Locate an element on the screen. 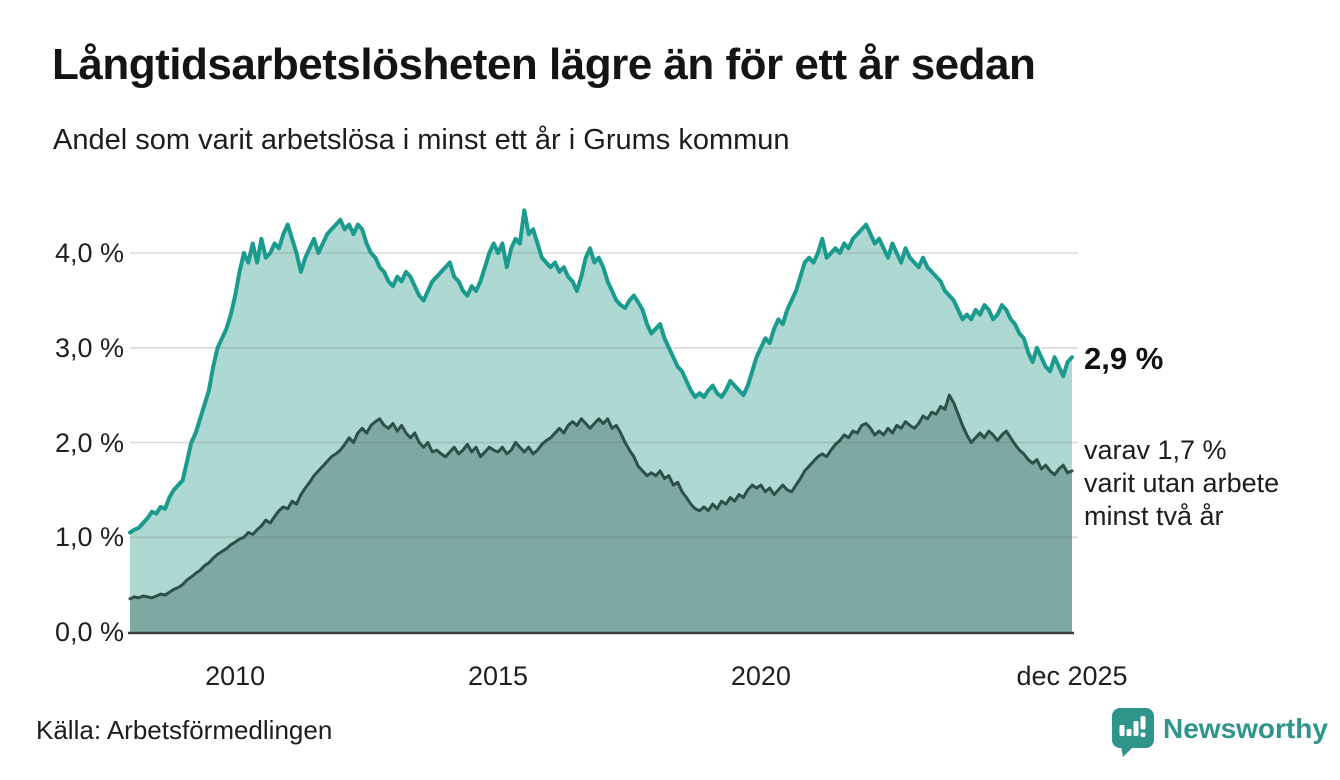 This screenshot has width=1340, height=780. newsworthy-logo: Newsworthy is located at coordinates (1220, 733).